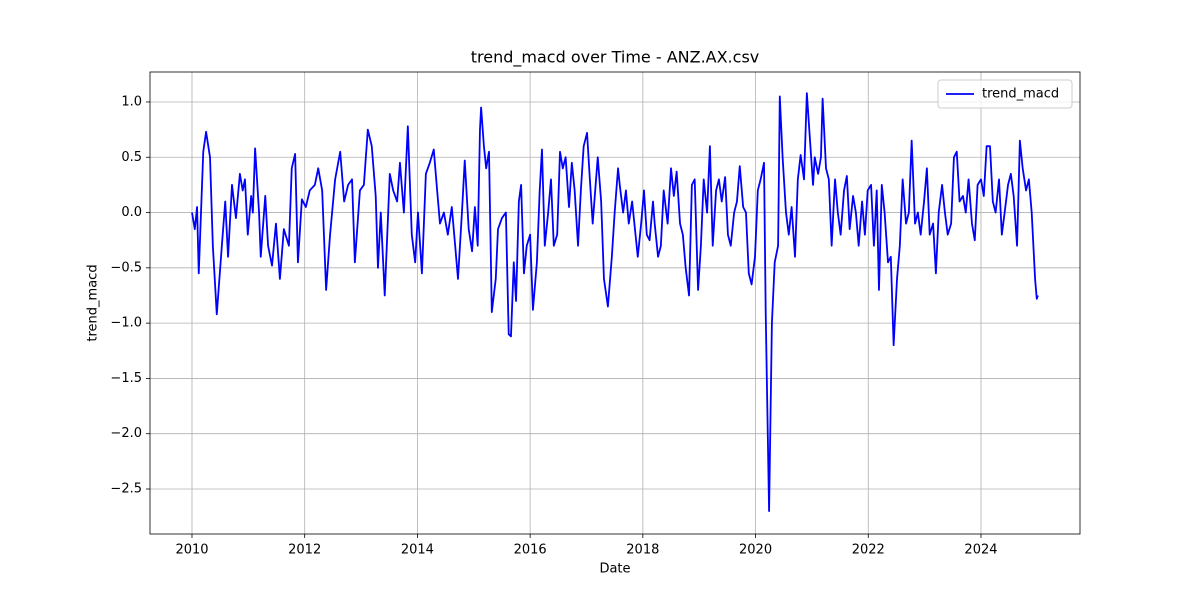 Image resolution: width=1200 pixels, height=600 pixels. What do you see at coordinates (868, 550) in the screenshot?
I see `x-tick-label: 2022` at bounding box center [868, 550].